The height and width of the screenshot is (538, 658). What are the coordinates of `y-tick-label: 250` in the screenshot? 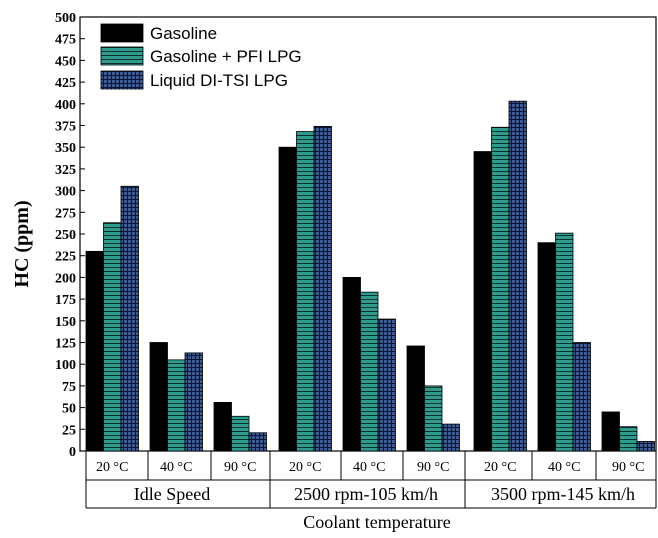 It's located at (65, 235).